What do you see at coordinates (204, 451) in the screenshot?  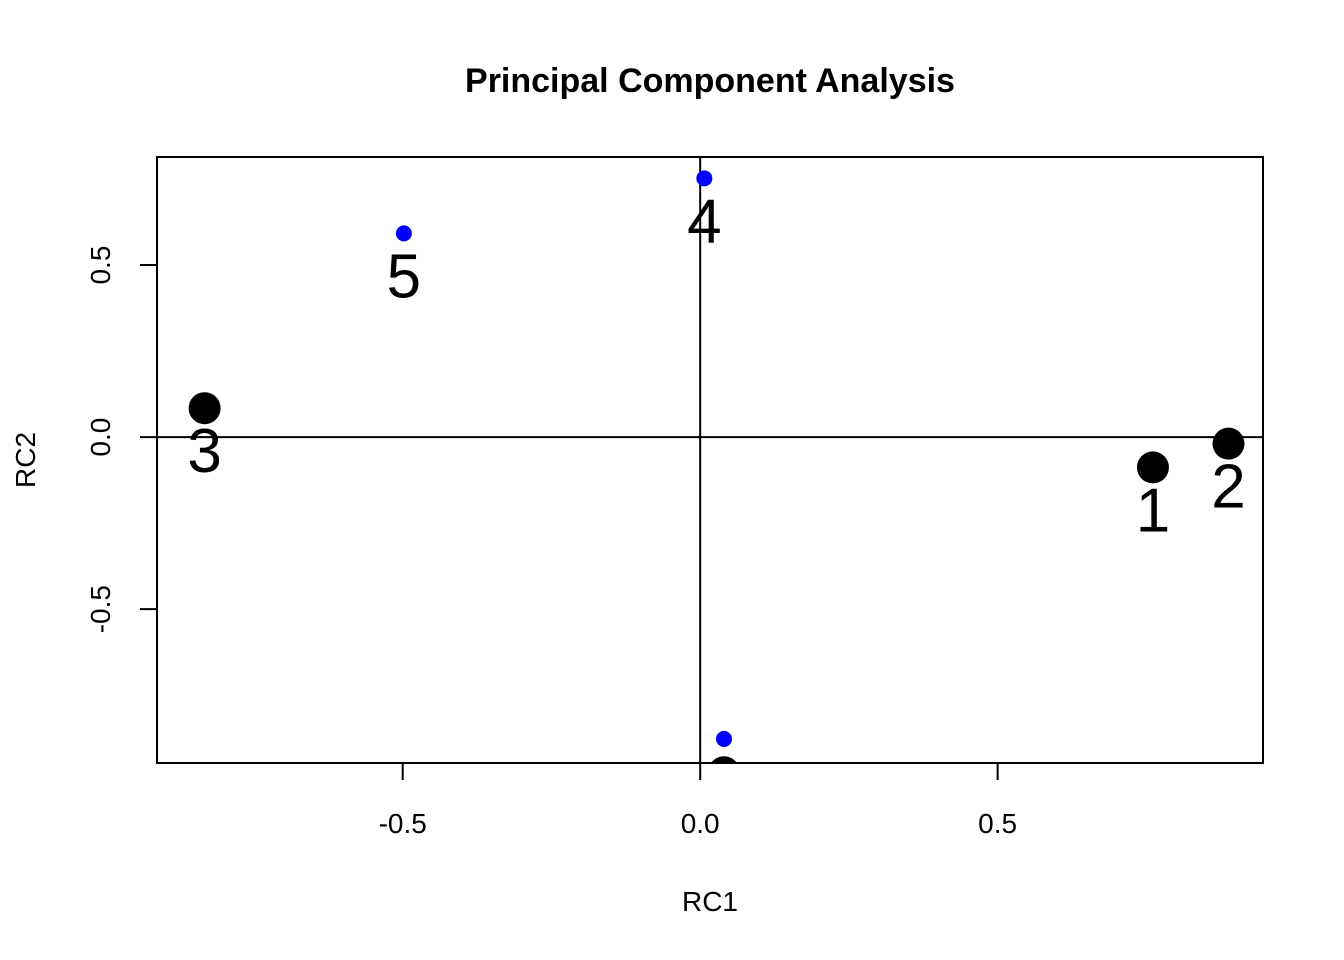 I see `point-label: 3` at bounding box center [204, 451].